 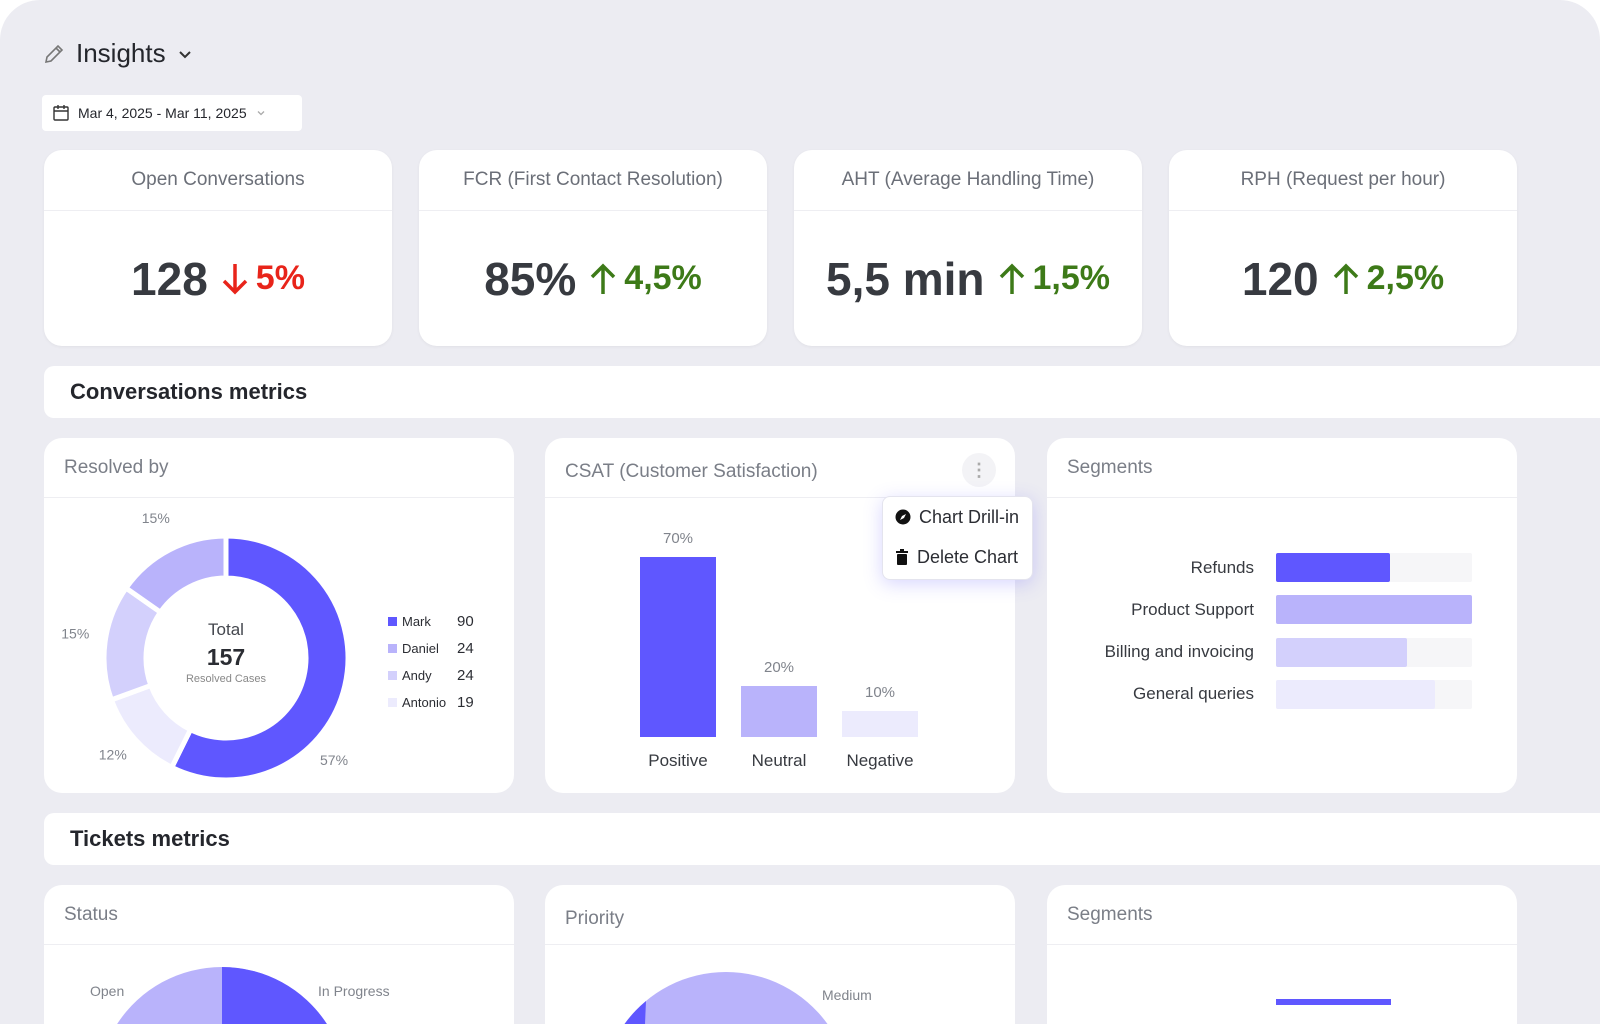 What do you see at coordinates (1266, 652) in the screenshot?
I see `segment-row: Billing and invoicing` at bounding box center [1266, 652].